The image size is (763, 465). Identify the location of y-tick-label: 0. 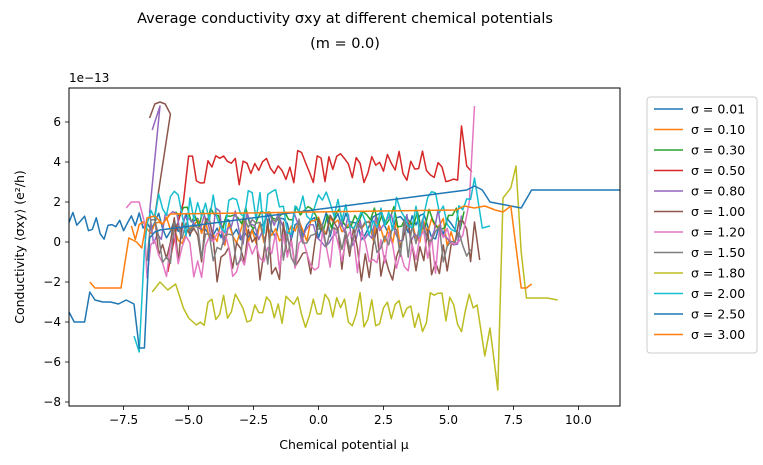
(57, 242).